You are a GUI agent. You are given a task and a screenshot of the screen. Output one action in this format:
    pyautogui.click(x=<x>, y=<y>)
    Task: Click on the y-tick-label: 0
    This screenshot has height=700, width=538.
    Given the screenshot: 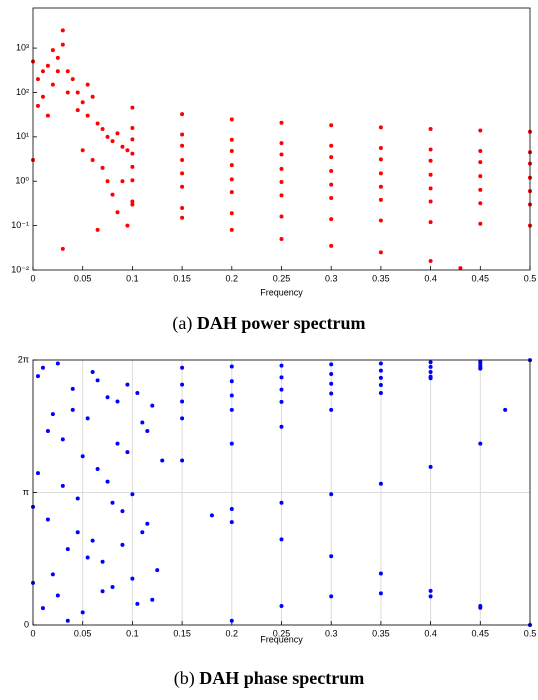 What is the action you would take?
    pyautogui.click(x=26, y=624)
    